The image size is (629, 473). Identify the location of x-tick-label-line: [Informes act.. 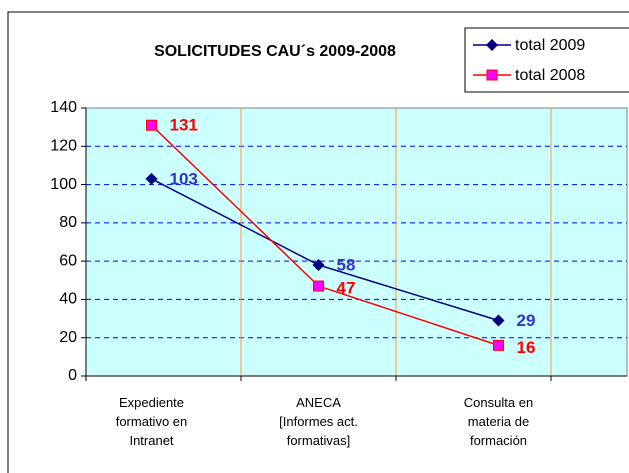
(318, 421).